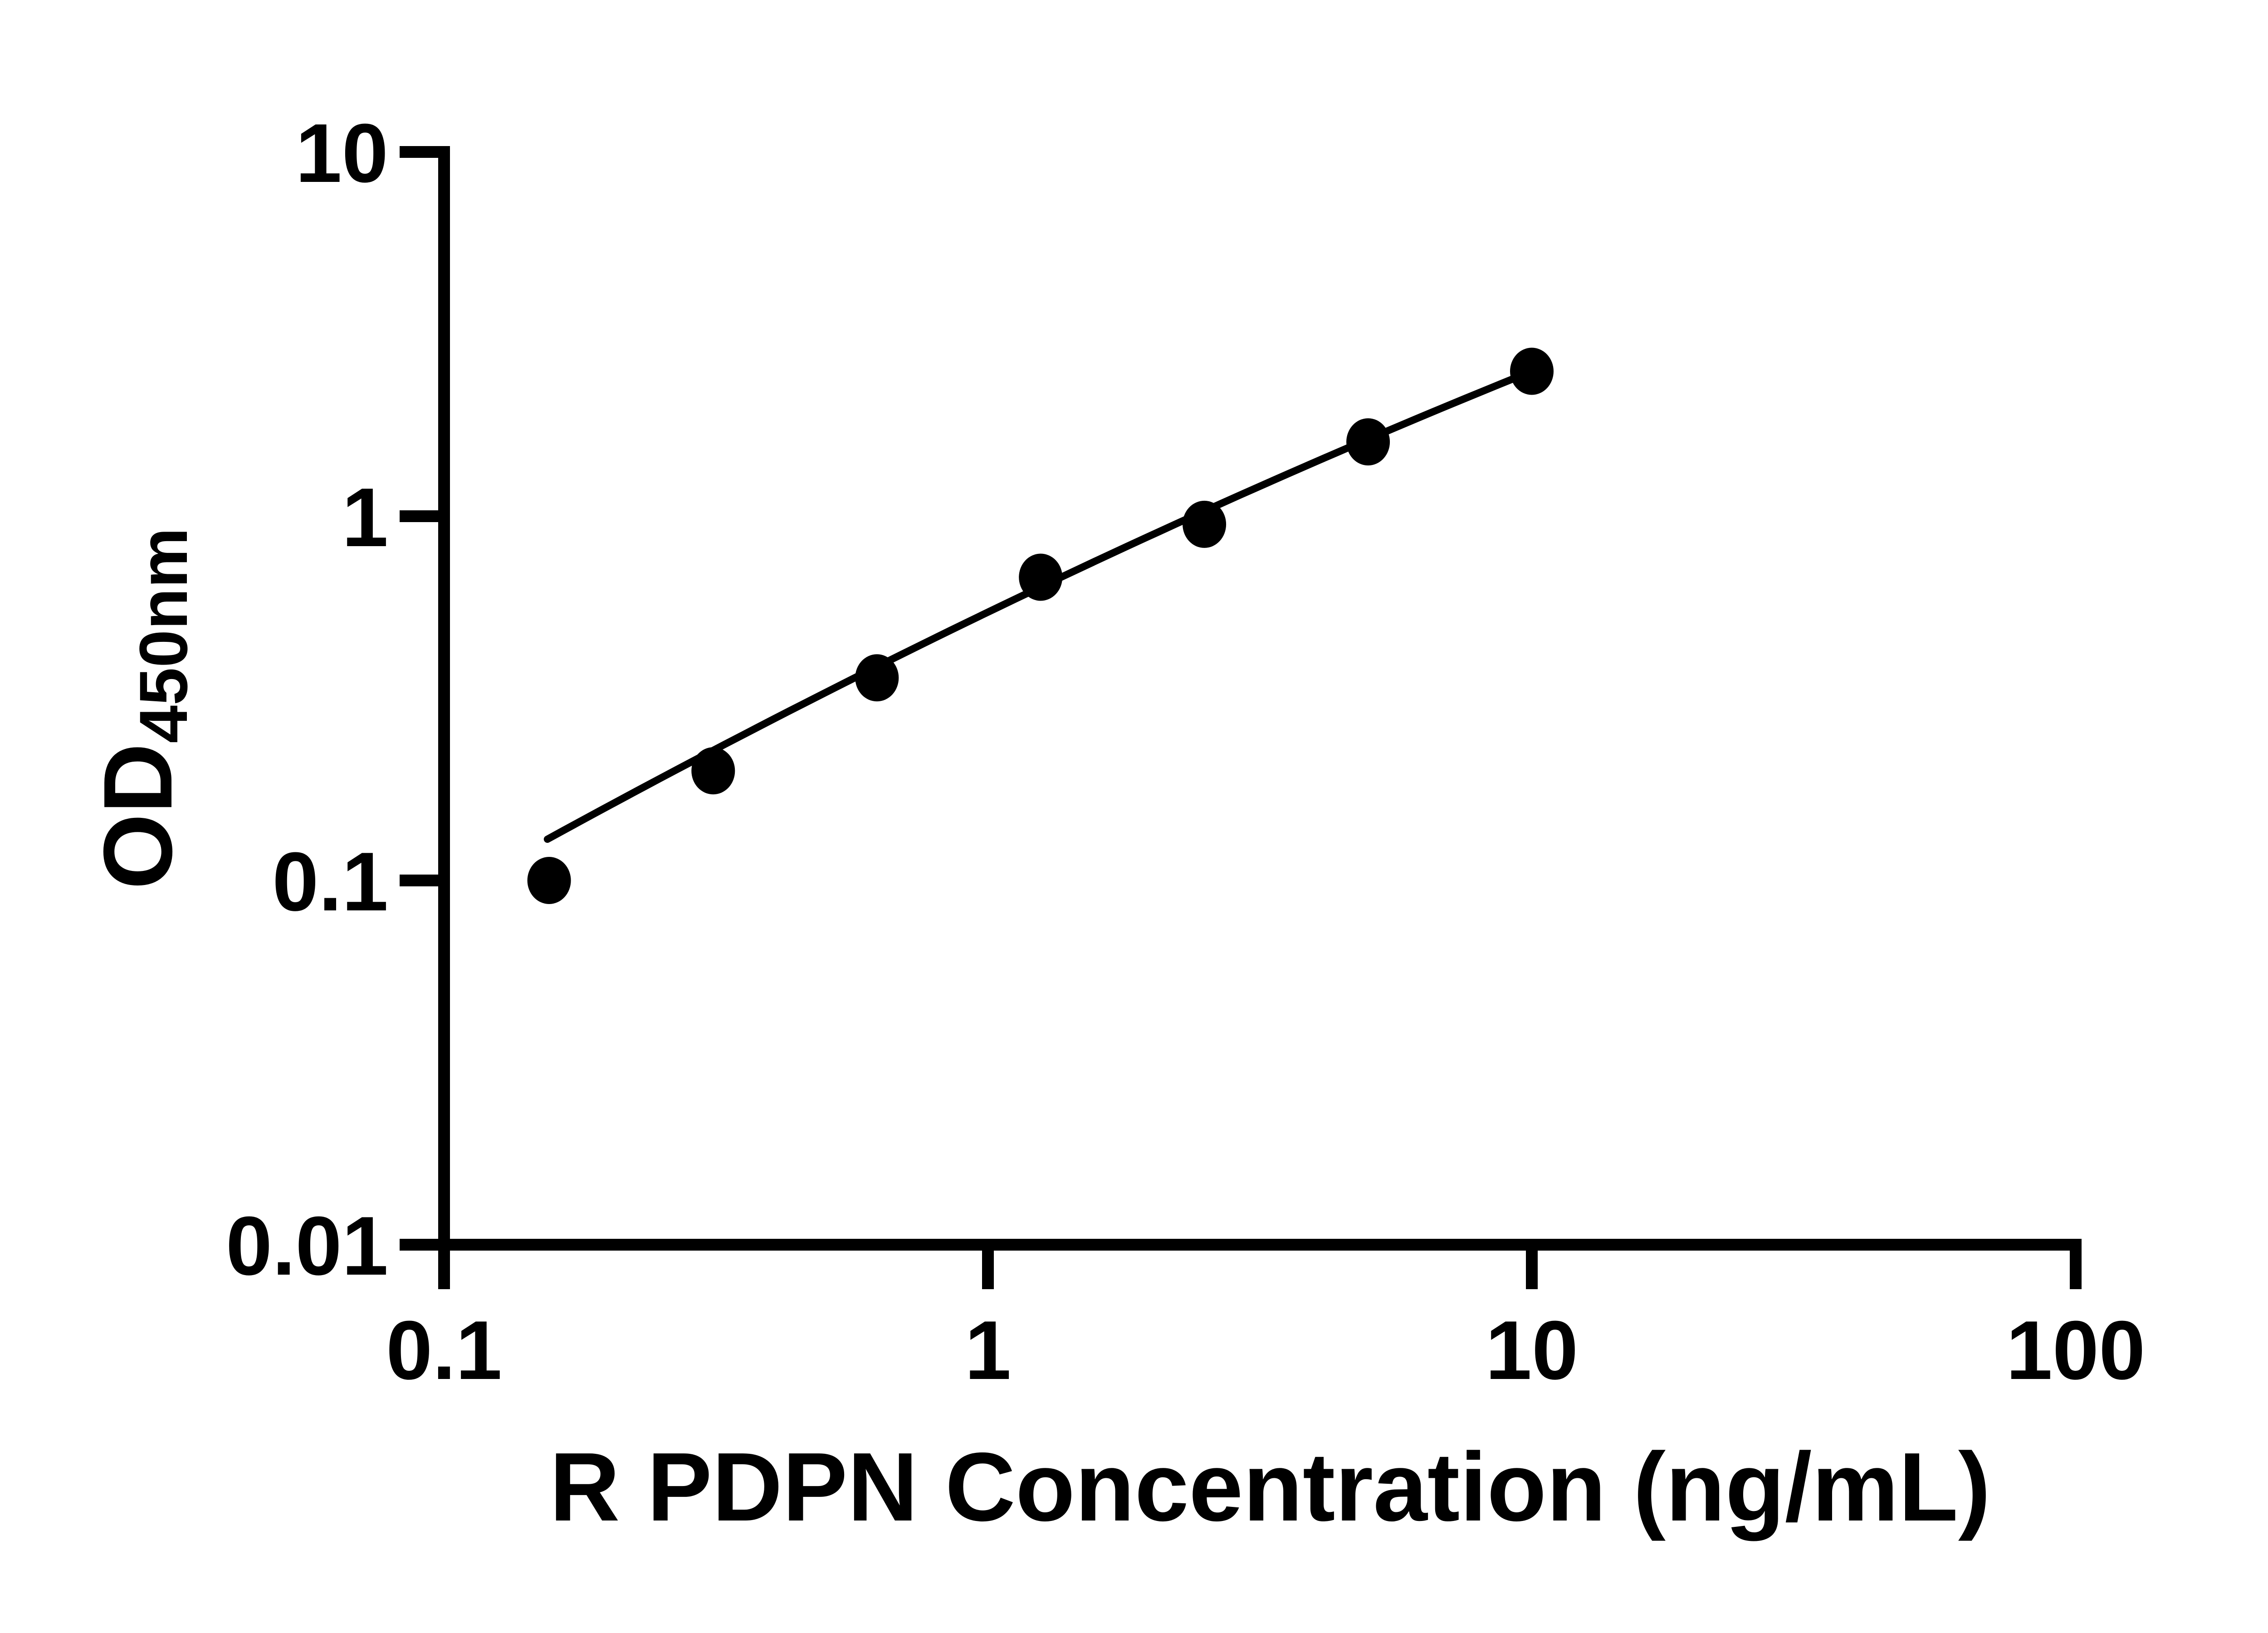 The height and width of the screenshot is (1633, 2268). What do you see at coordinates (307, 1245) in the screenshot?
I see `y-tick-label-0.01: 0.01` at bounding box center [307, 1245].